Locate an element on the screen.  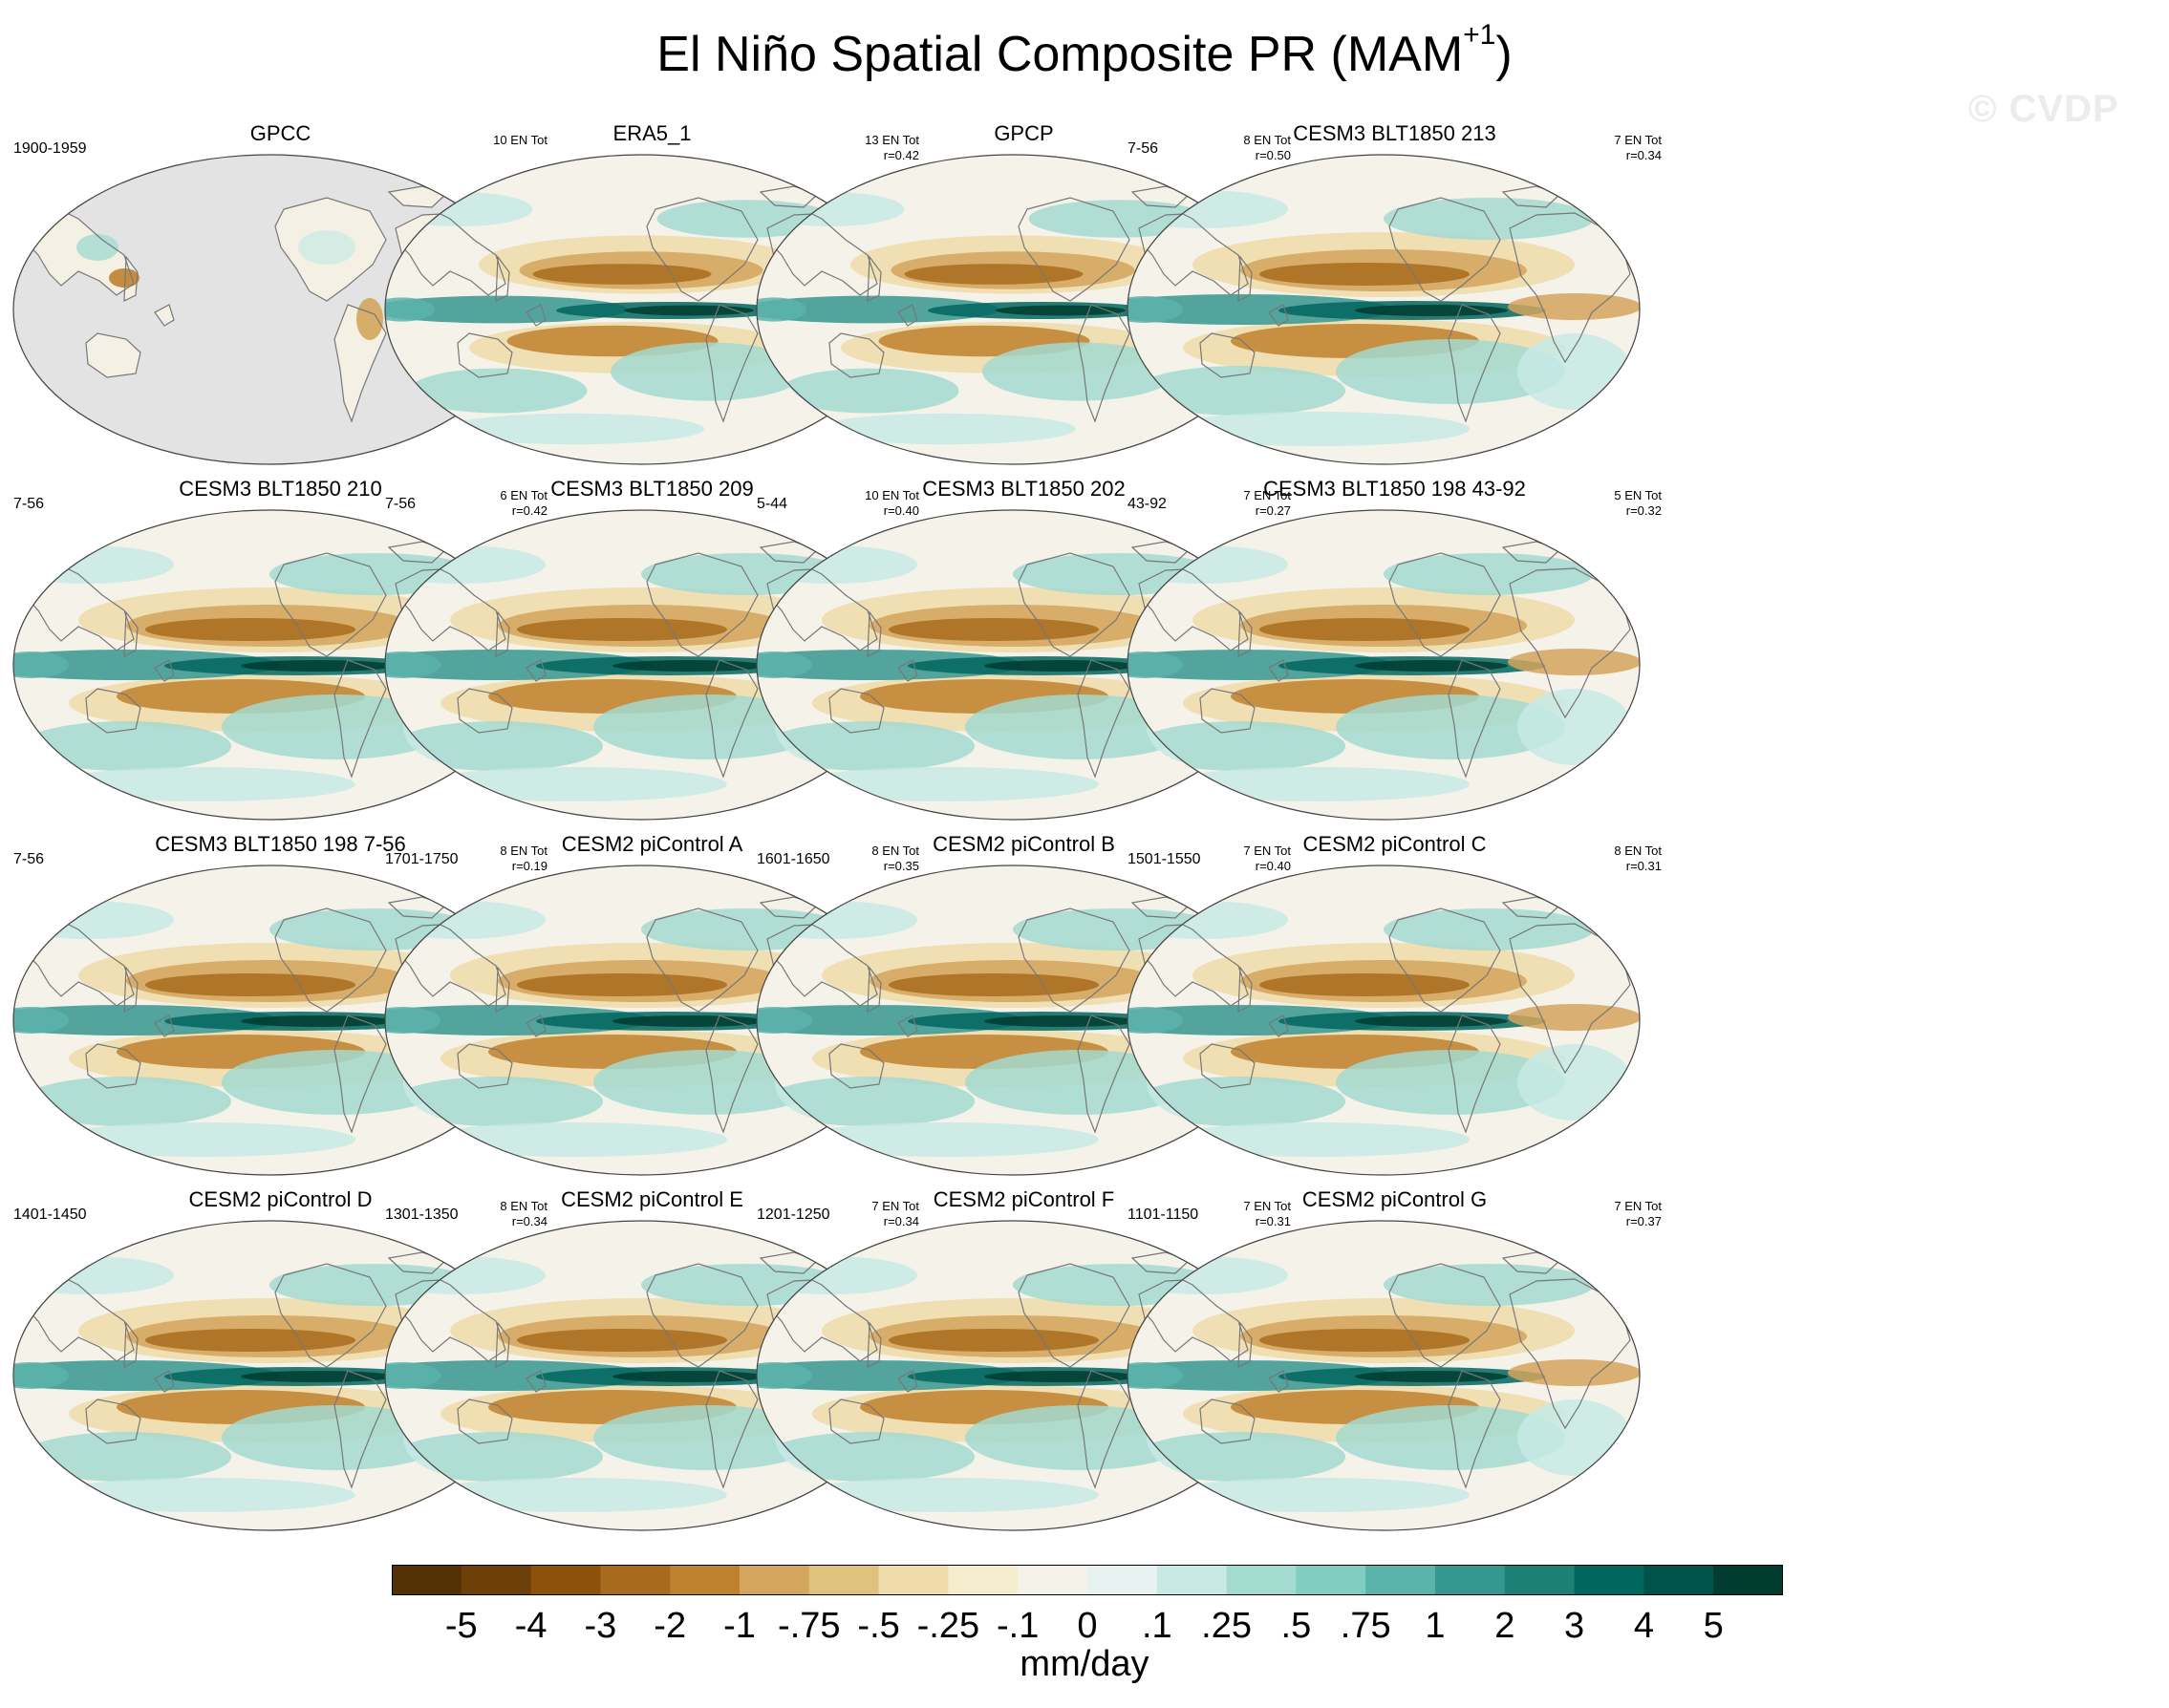
map-panel: CESM2 piControl F 1201-1250 7 EN Tot r=0.31 is located at coordinates (1024, 1359).